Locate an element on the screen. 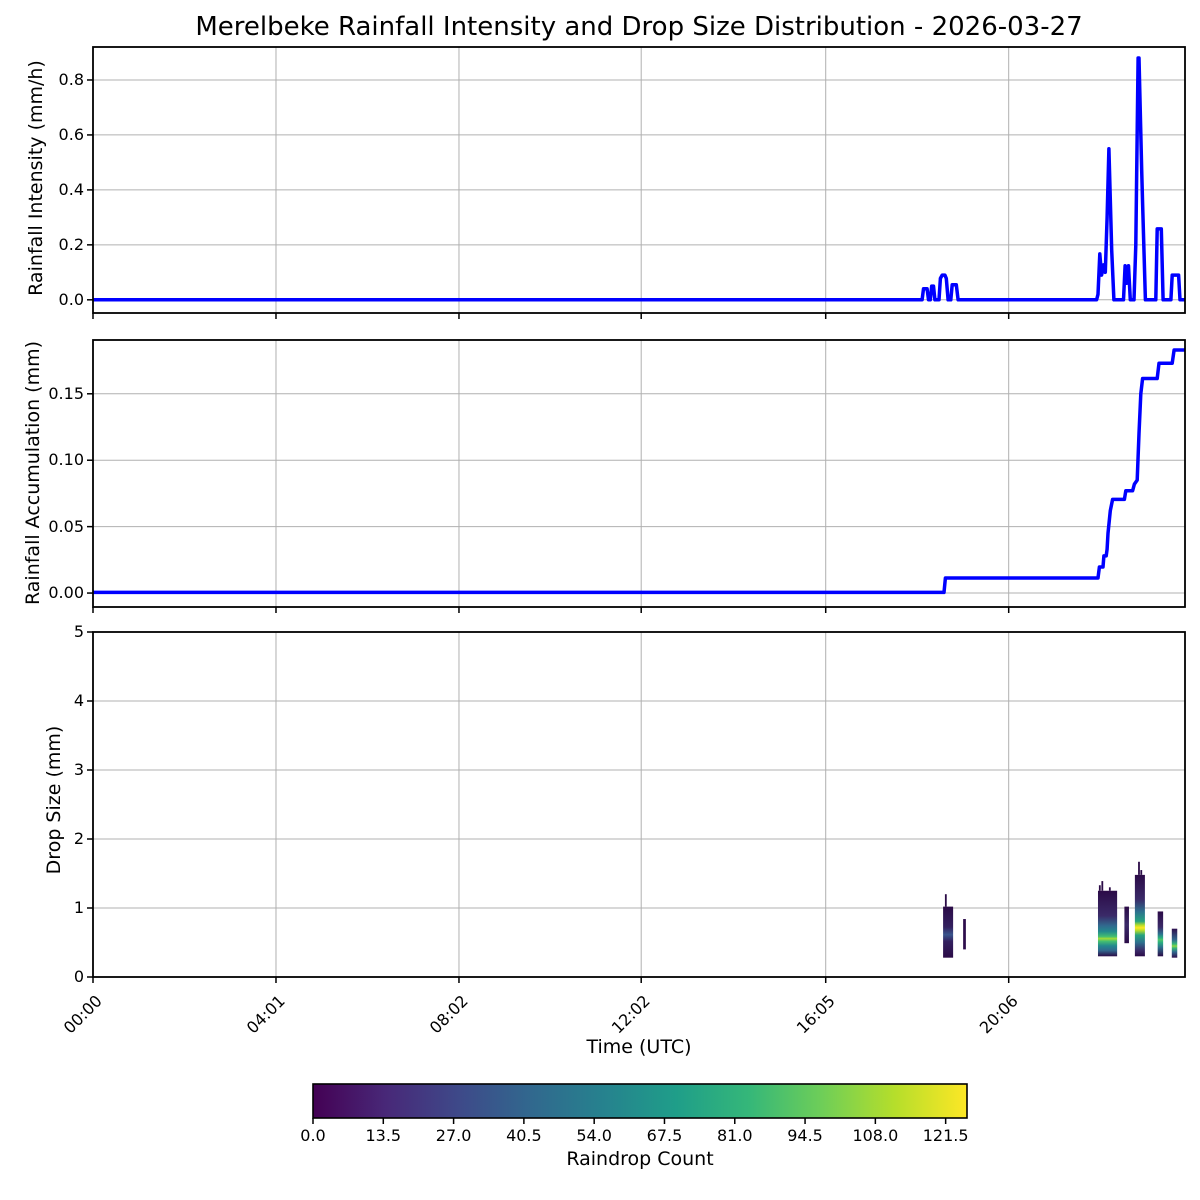 The width and height of the screenshot is (1200, 1200). y-tick-label: 0.2 is located at coordinates (71, 244).